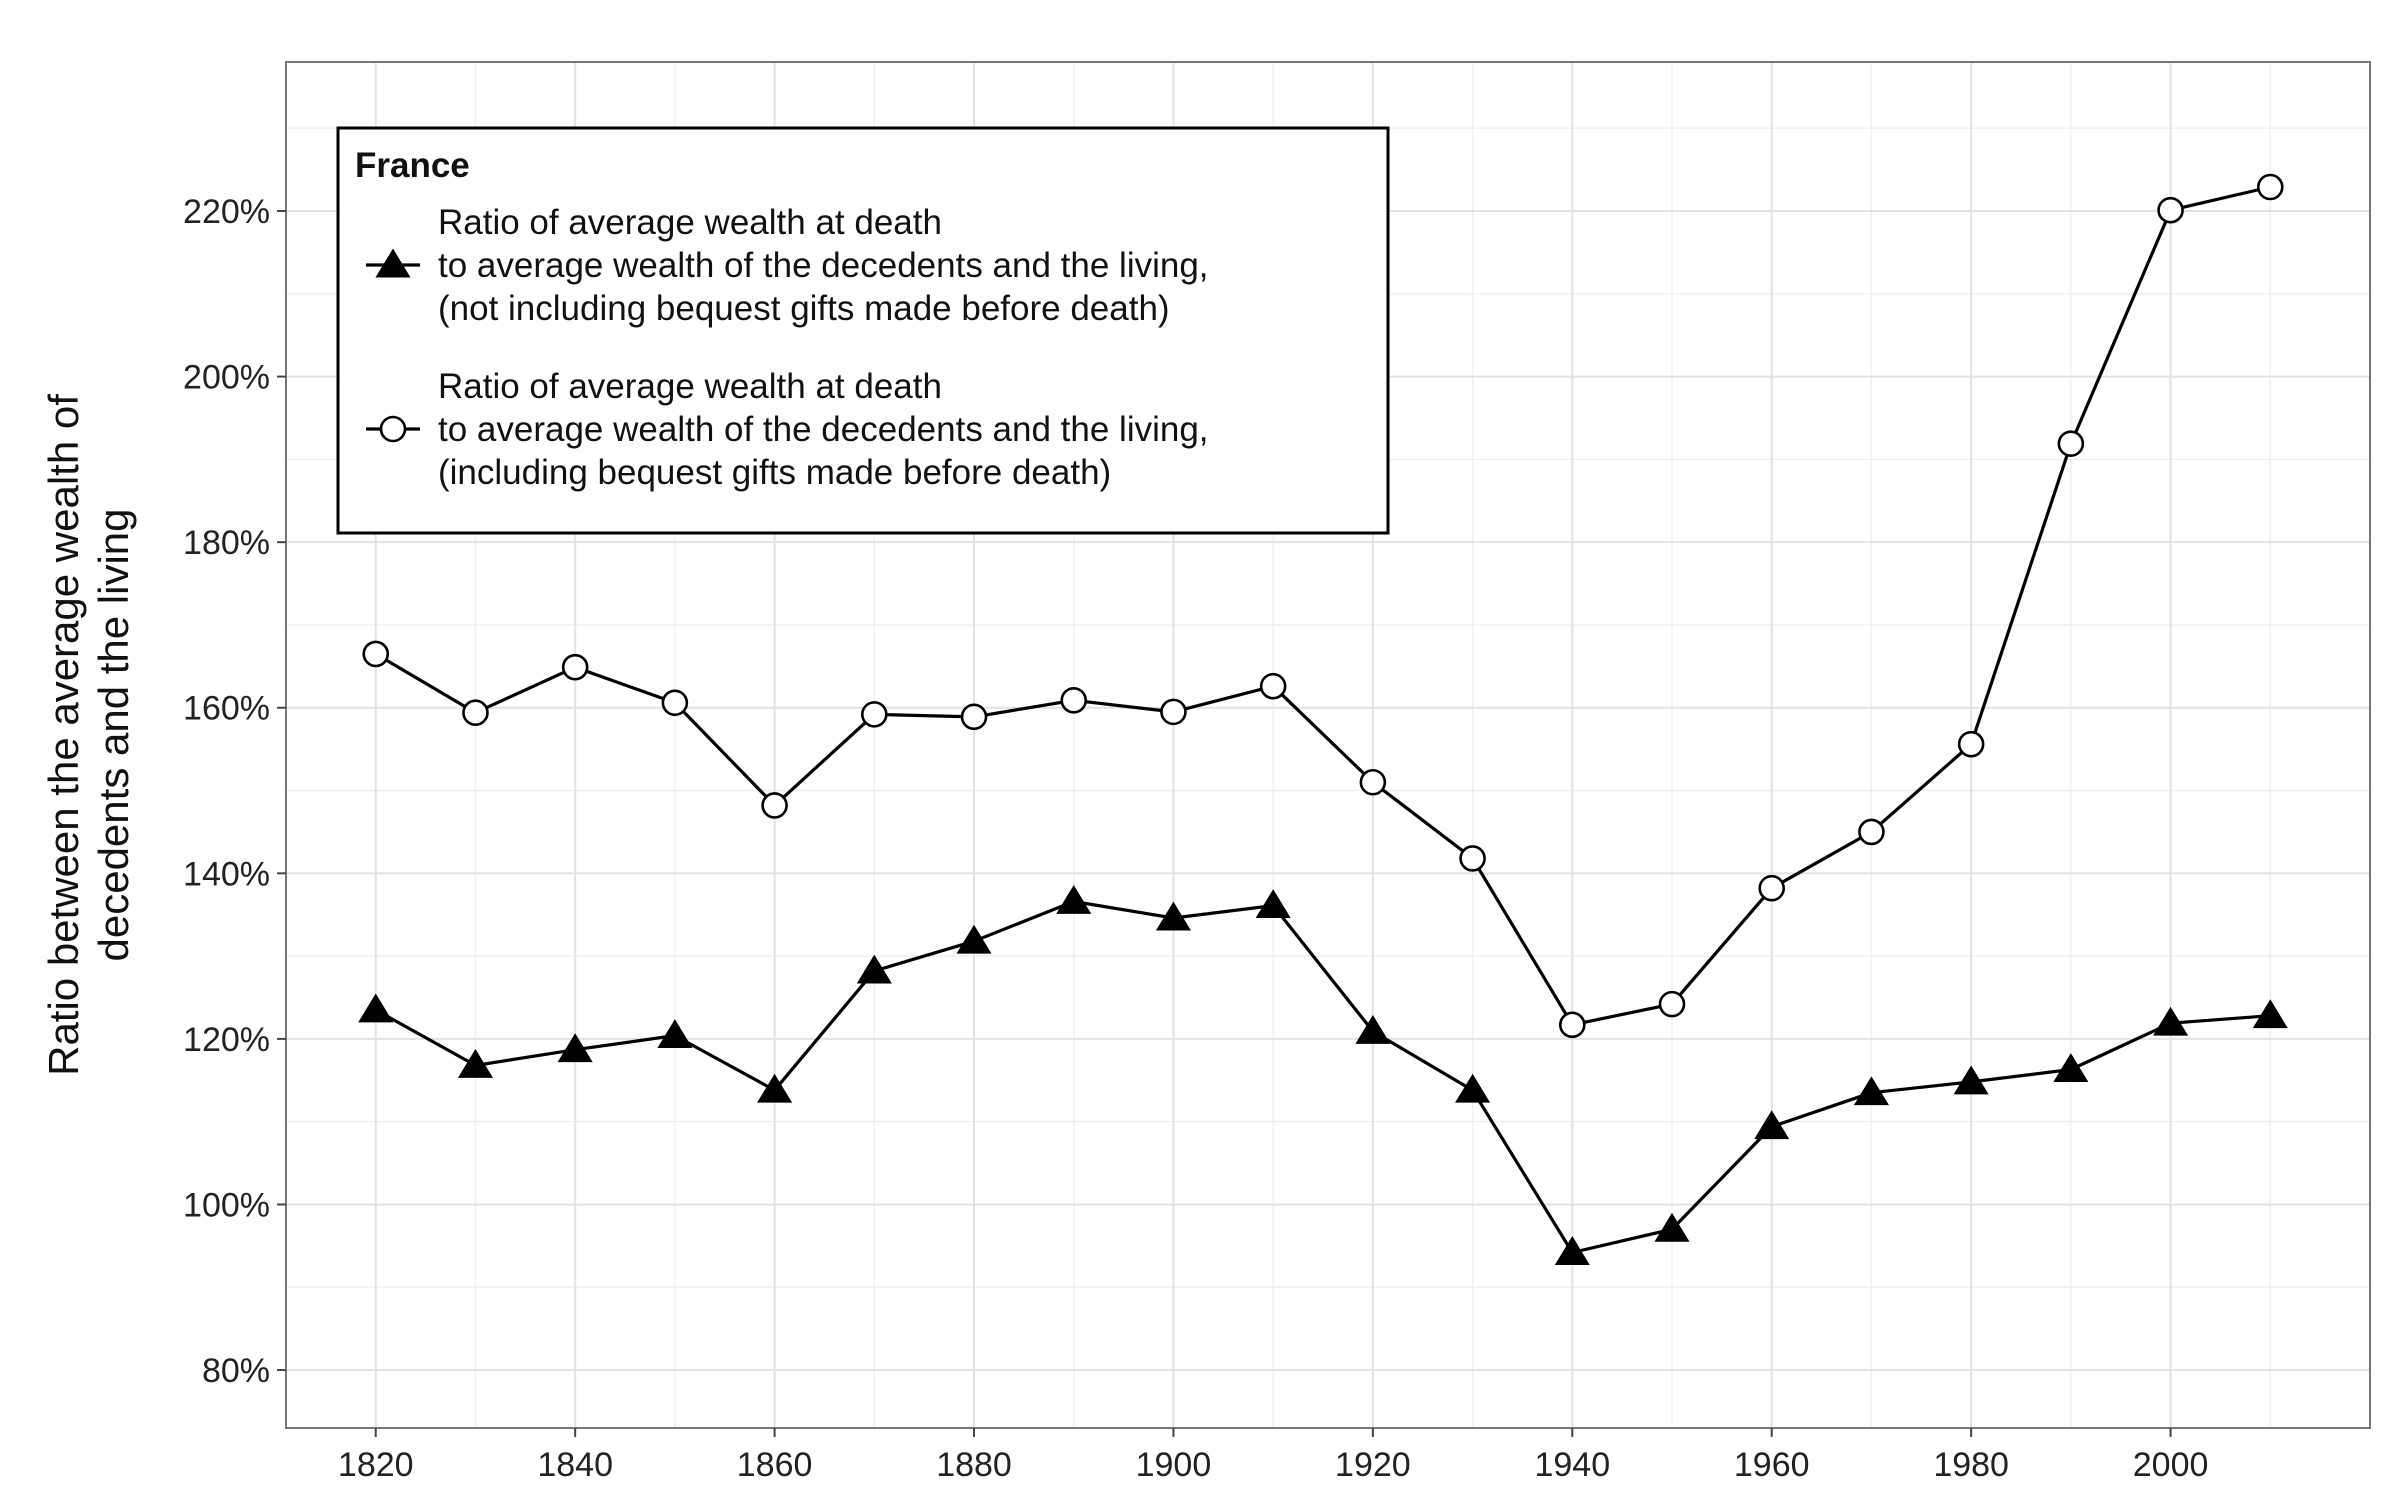 This screenshot has width=2400, height=1500. What do you see at coordinates (1174, 1465) in the screenshot?
I see `x-tick-label: 1900` at bounding box center [1174, 1465].